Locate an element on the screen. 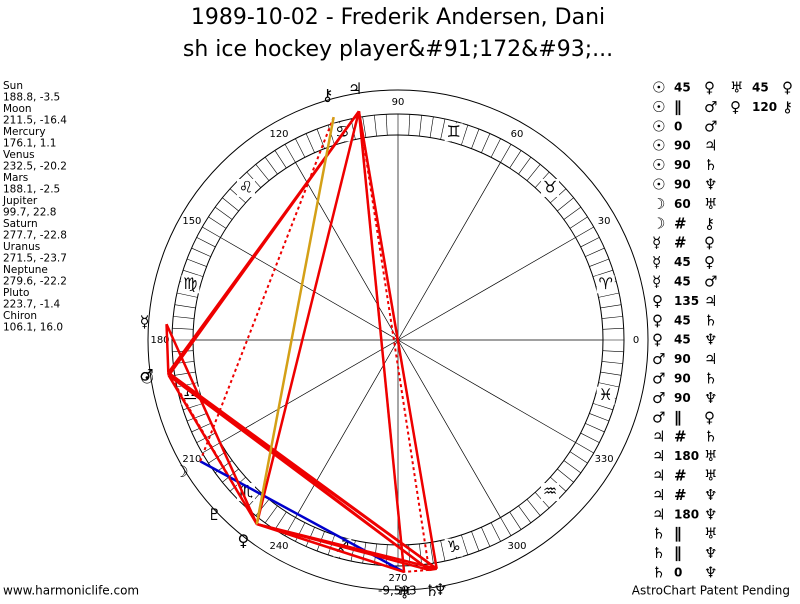 The height and width of the screenshot is (604, 800). degree-label: 30 is located at coordinates (604, 221).